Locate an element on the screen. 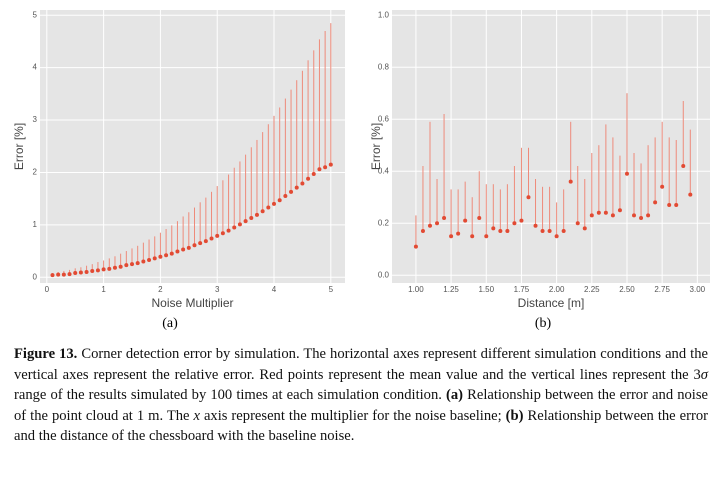 The width and height of the screenshot is (719, 484). y-tick-label: 1 is located at coordinates (35, 224).